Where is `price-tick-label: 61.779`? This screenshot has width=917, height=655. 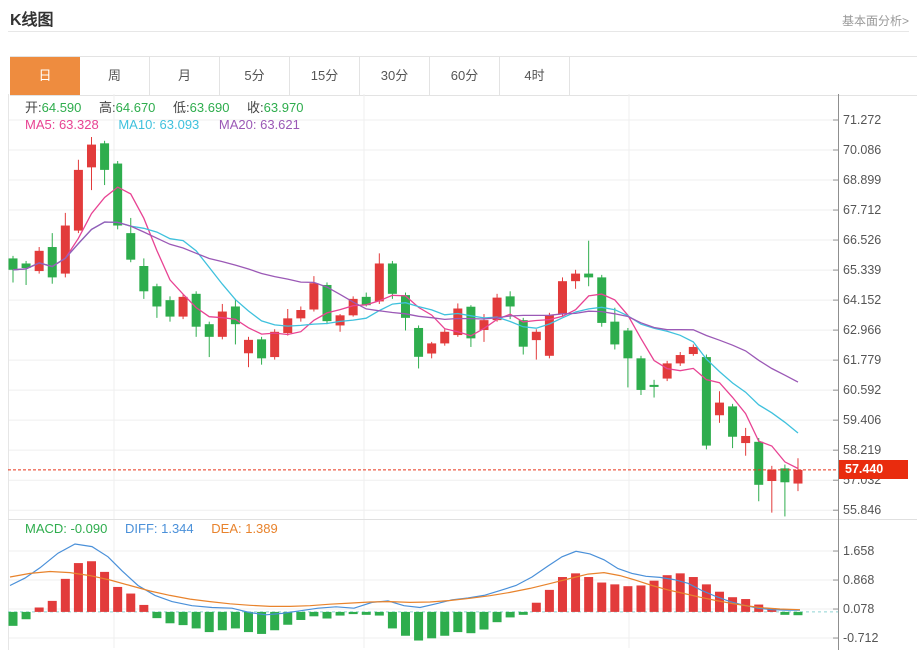
price-tick-label: 61.779 is located at coordinates (862, 360).